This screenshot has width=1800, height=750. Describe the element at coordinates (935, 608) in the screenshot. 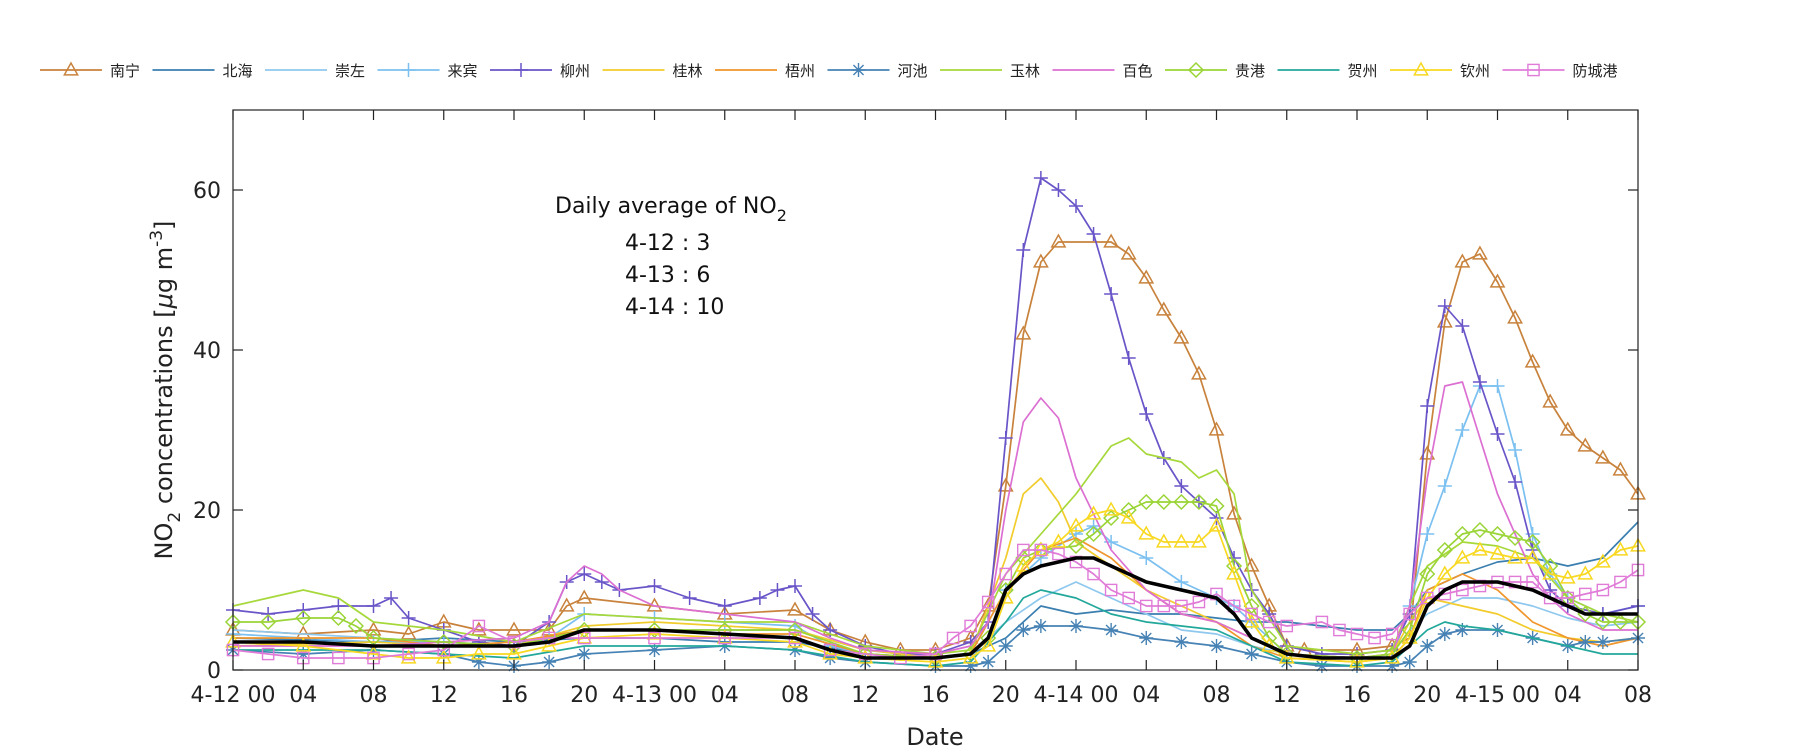

I see `series-average` at that location.